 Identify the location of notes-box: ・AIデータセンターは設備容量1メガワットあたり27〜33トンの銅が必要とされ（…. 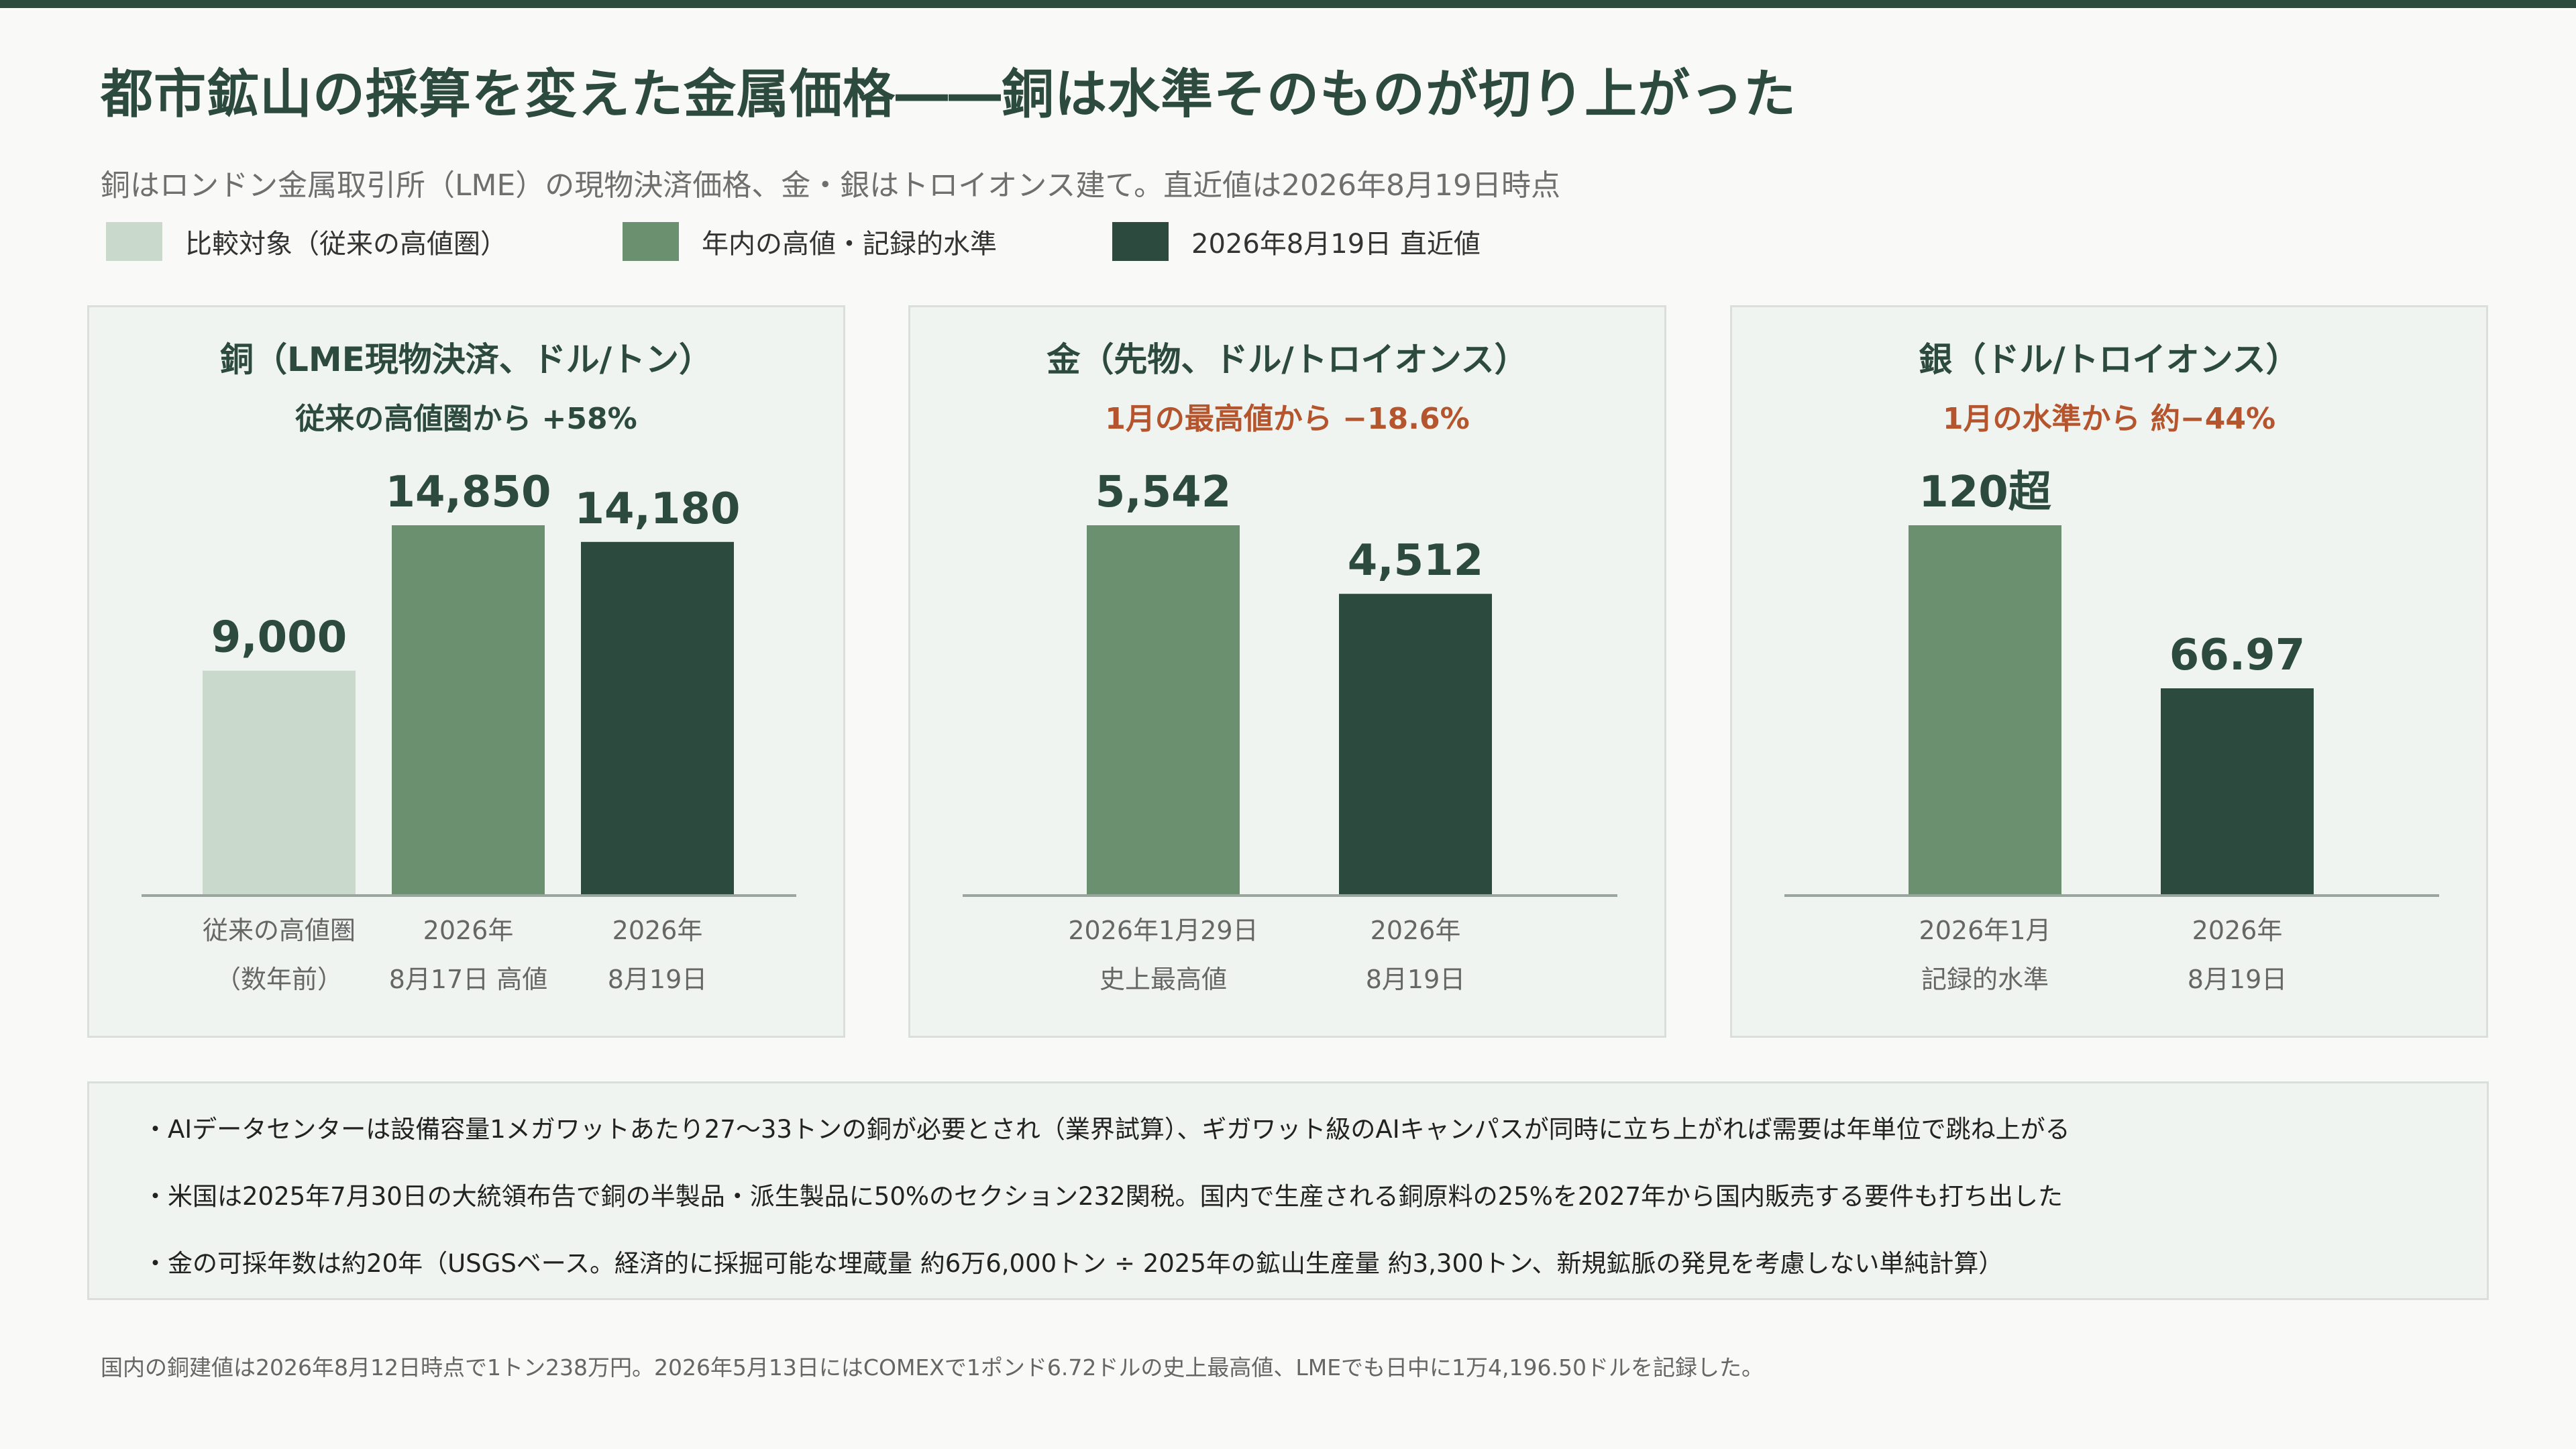
(1288, 1190).